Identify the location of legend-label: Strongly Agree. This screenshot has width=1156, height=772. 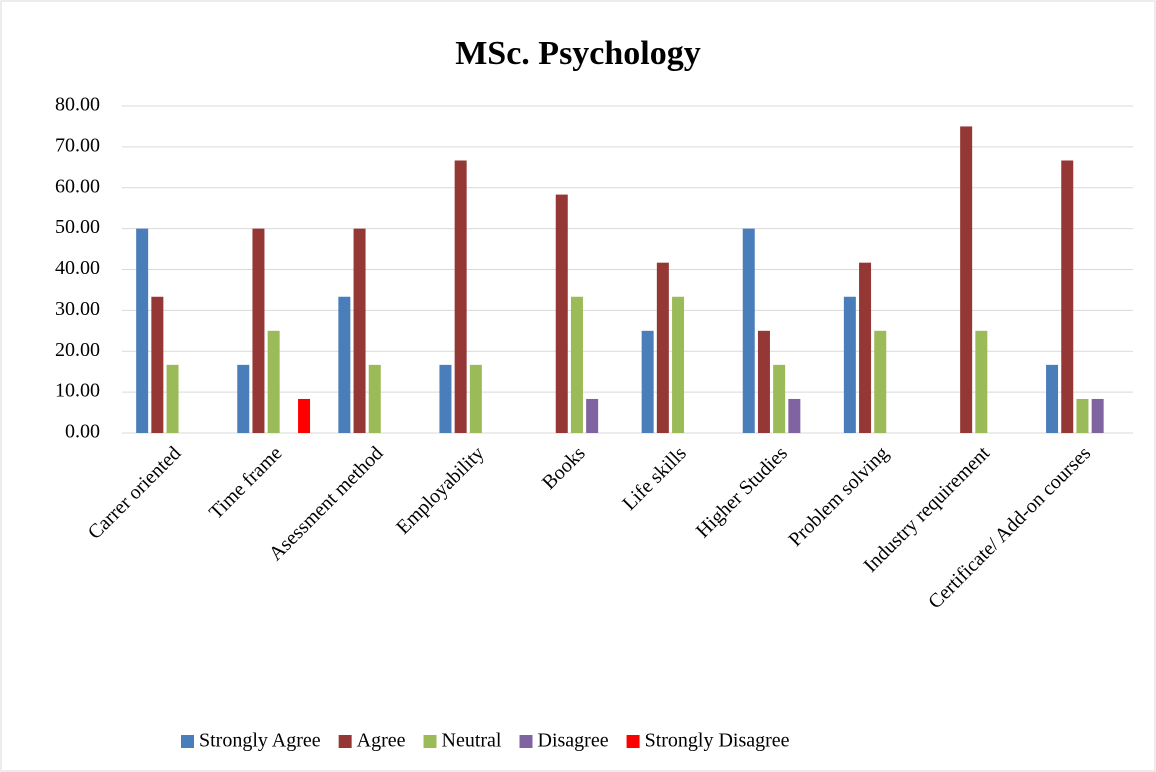
(260, 741).